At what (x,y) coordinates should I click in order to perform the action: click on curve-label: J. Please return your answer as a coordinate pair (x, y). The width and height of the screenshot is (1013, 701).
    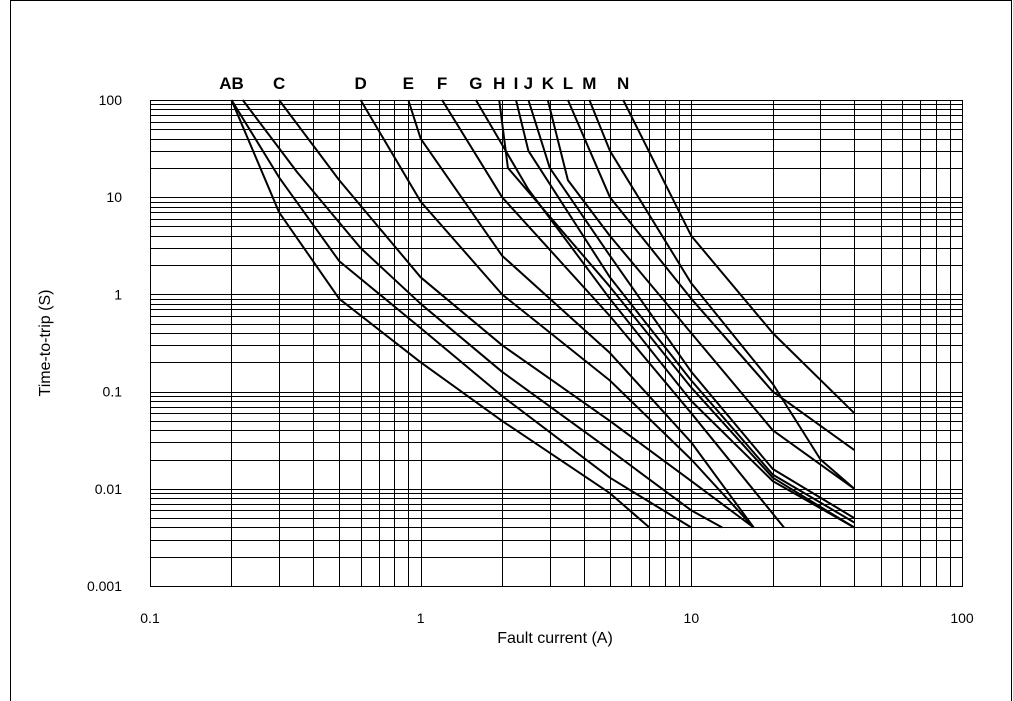
    Looking at the image, I should click on (528, 83).